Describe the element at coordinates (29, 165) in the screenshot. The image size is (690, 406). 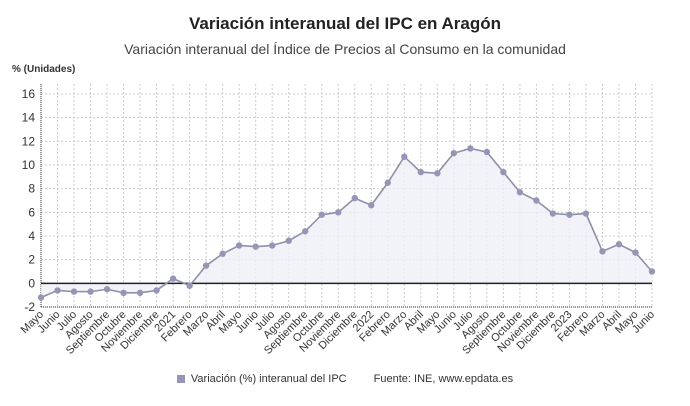
I see `y-tick-label: 10` at that location.